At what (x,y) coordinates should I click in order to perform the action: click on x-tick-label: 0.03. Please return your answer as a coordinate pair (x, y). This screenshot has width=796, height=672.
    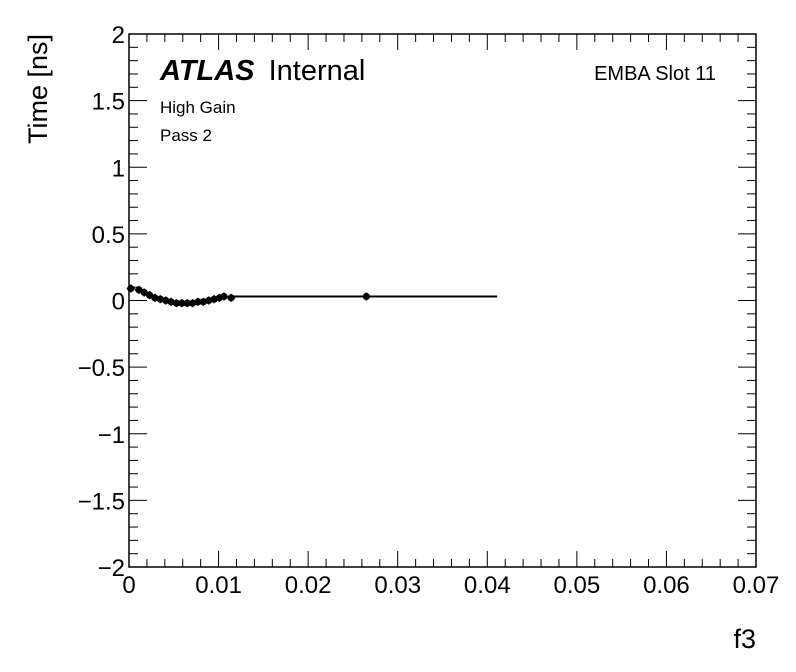
    Looking at the image, I should click on (397, 585).